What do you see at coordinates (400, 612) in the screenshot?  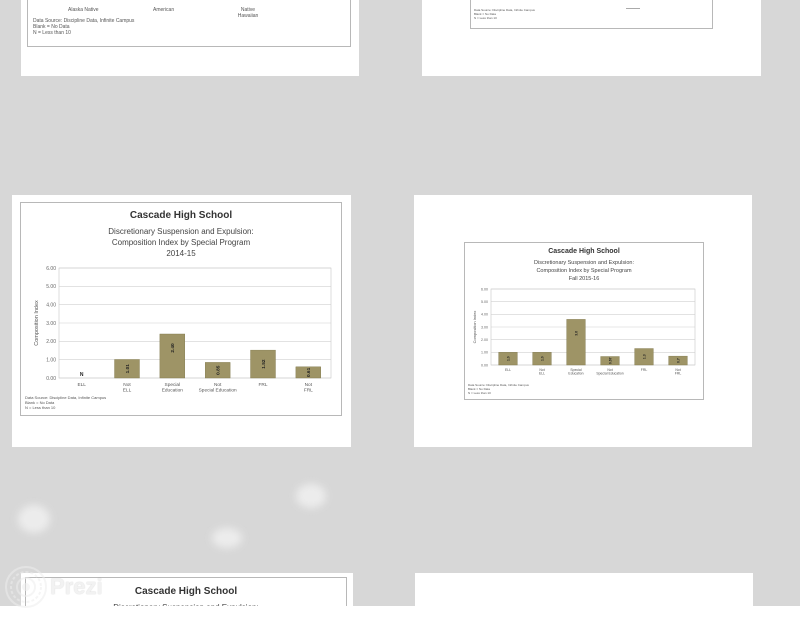 I see `bottom-bar` at bounding box center [400, 612].